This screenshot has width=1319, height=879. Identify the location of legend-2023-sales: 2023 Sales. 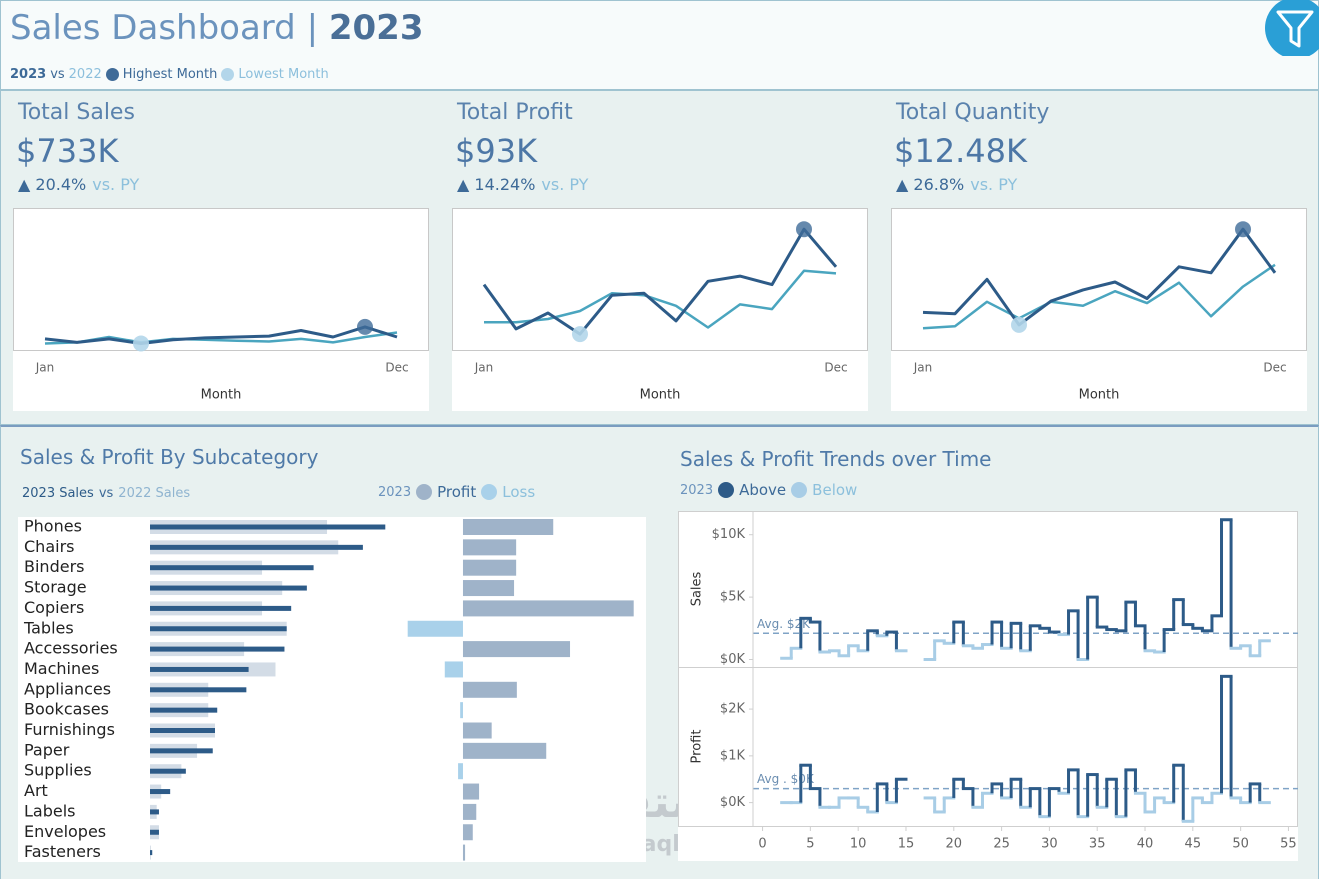
(58, 493).